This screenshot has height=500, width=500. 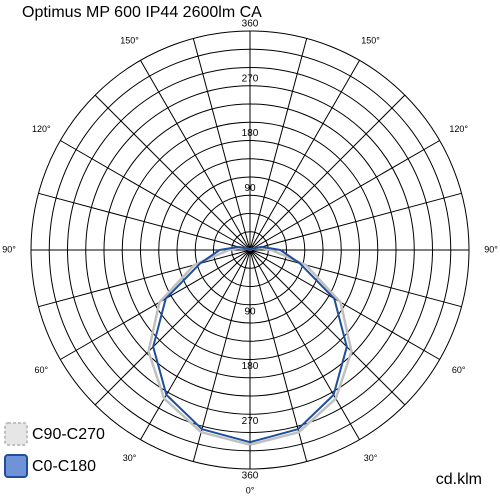 I want to click on legend-label: C0-C180, so click(x=64, y=466).